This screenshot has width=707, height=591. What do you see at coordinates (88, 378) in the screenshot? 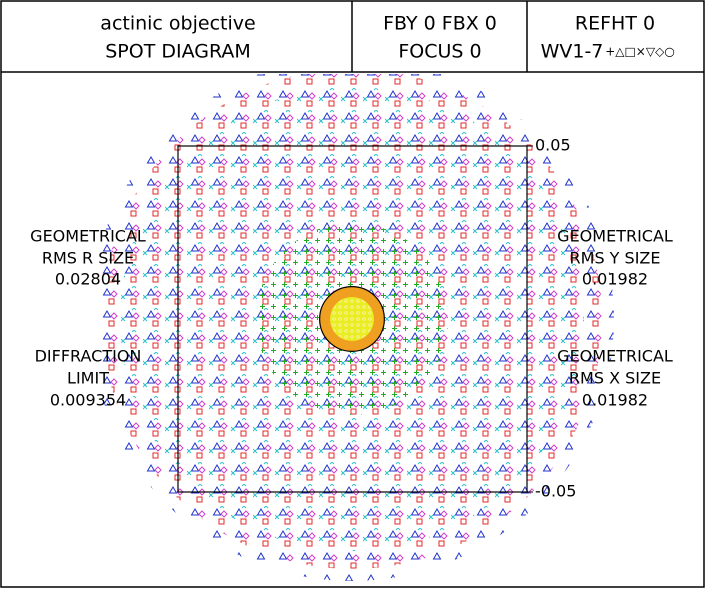
I see `stat-label: LIMIT` at bounding box center [88, 378].